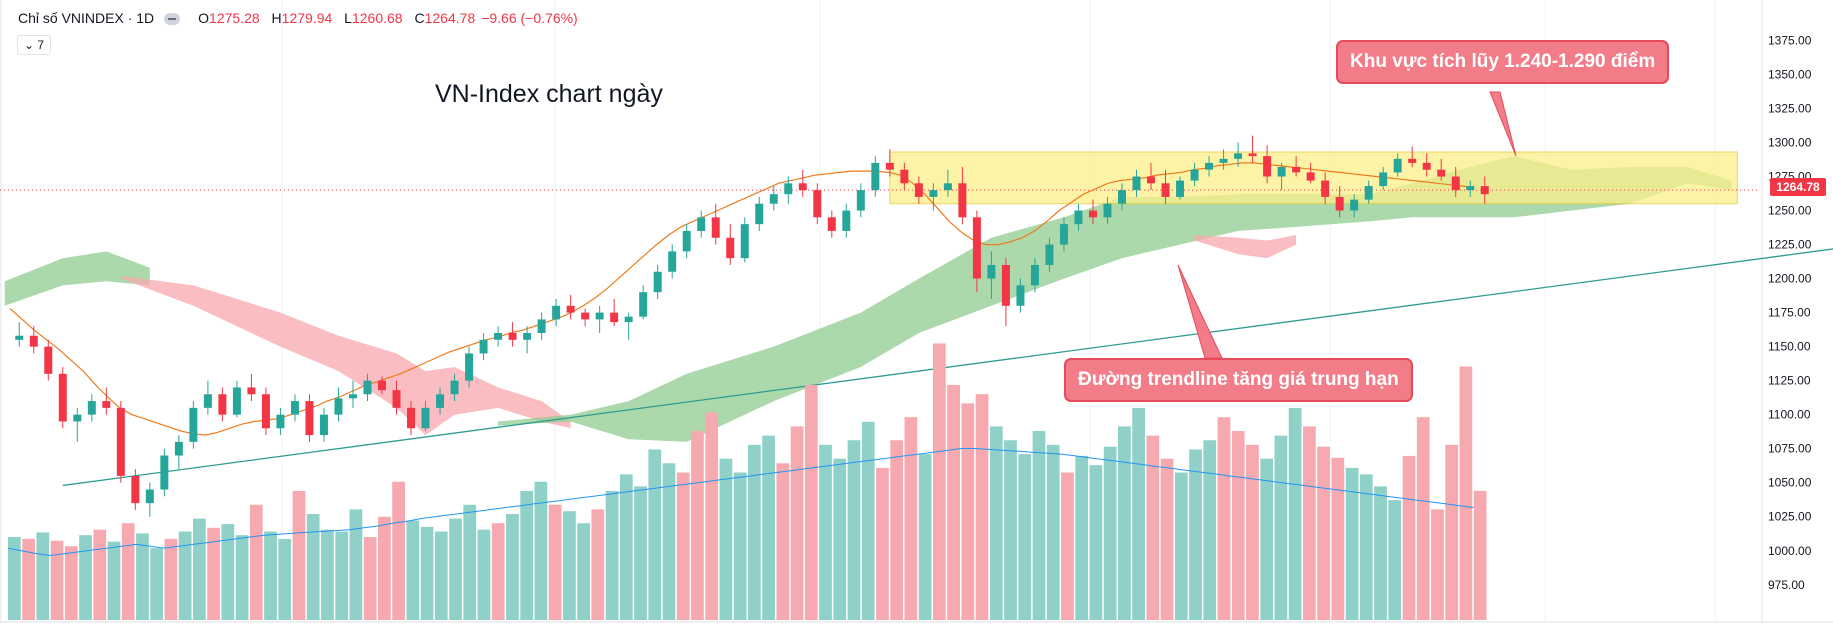  I want to click on open-value: 1275.28, so click(234, 18).